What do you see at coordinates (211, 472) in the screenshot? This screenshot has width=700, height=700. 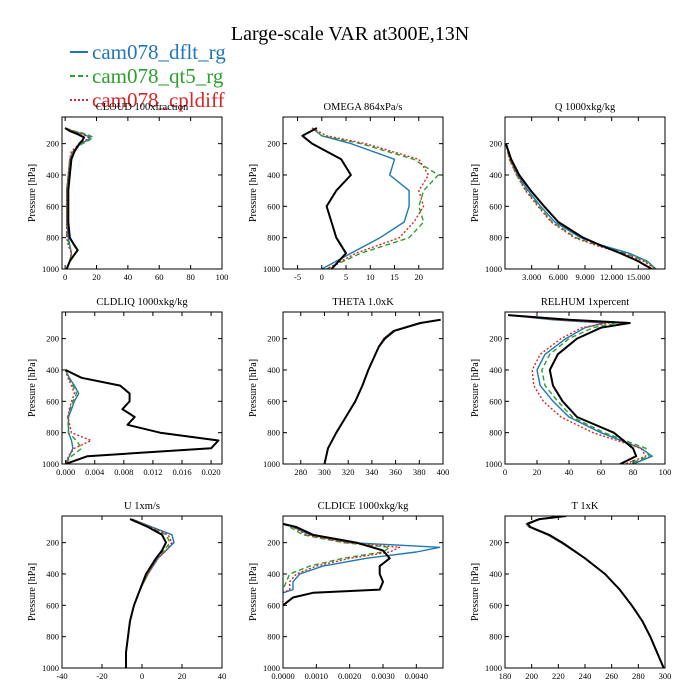 I see `panel-3-xtick-label-5: 0.020` at bounding box center [211, 472].